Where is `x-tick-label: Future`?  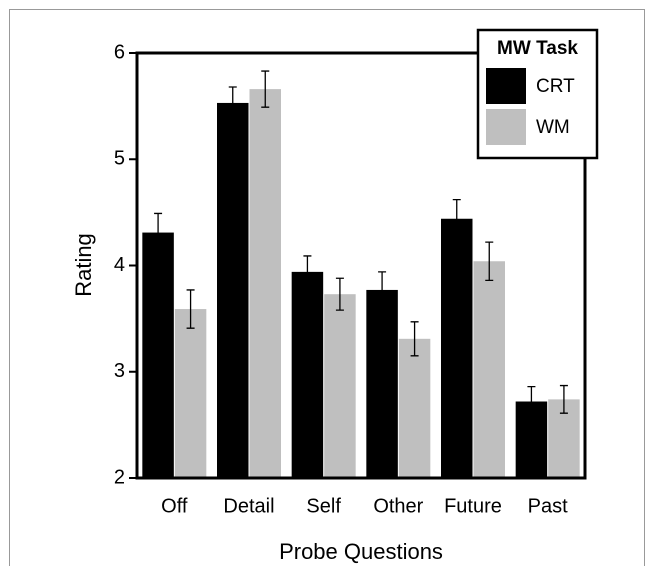 x-tick-label: Future is located at coordinates (473, 506).